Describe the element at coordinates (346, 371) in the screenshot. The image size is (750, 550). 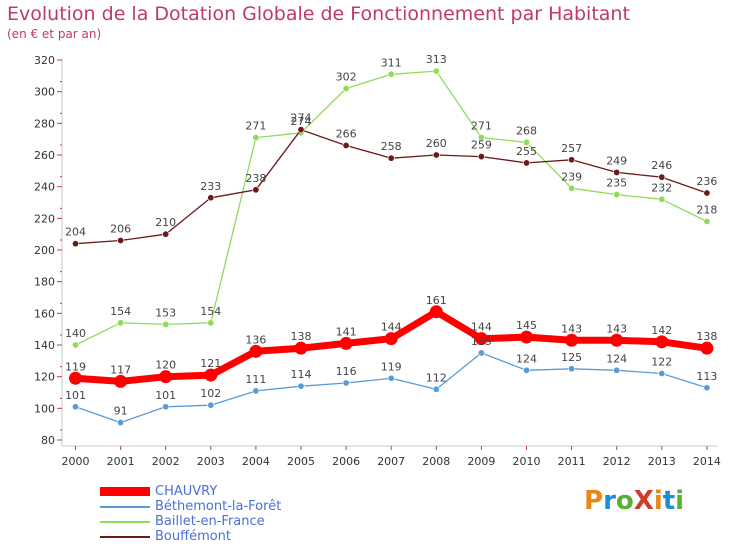
I see `data-label: 116` at that location.